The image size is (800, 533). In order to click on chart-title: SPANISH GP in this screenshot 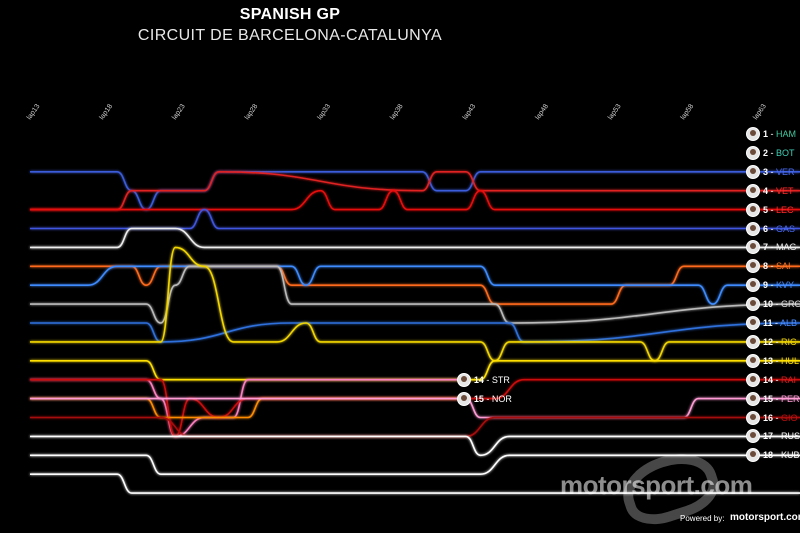, I will do `click(290, 14)`.